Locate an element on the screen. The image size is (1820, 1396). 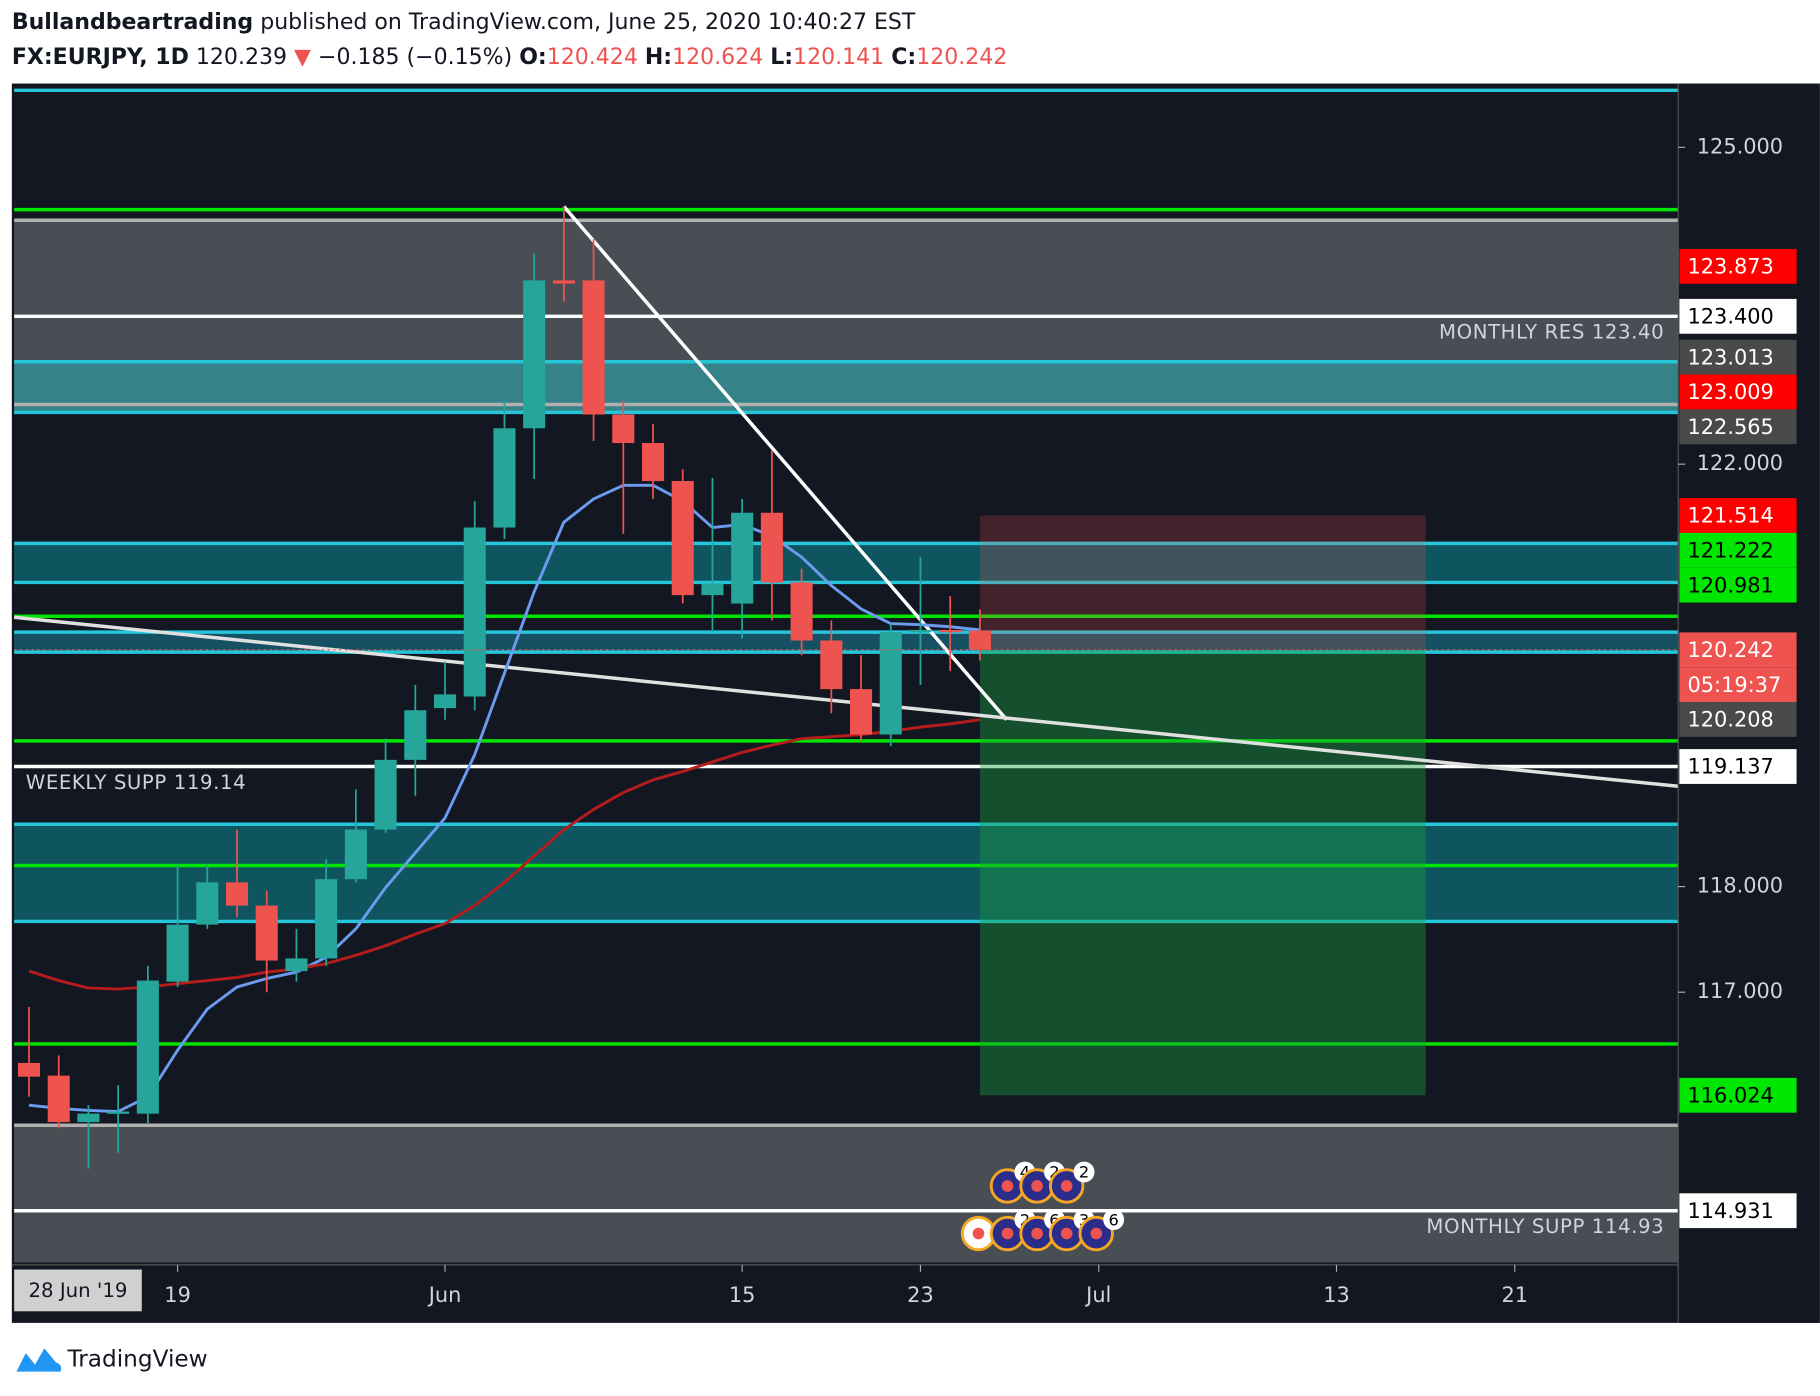
last-price: 120.239 is located at coordinates (241, 57).